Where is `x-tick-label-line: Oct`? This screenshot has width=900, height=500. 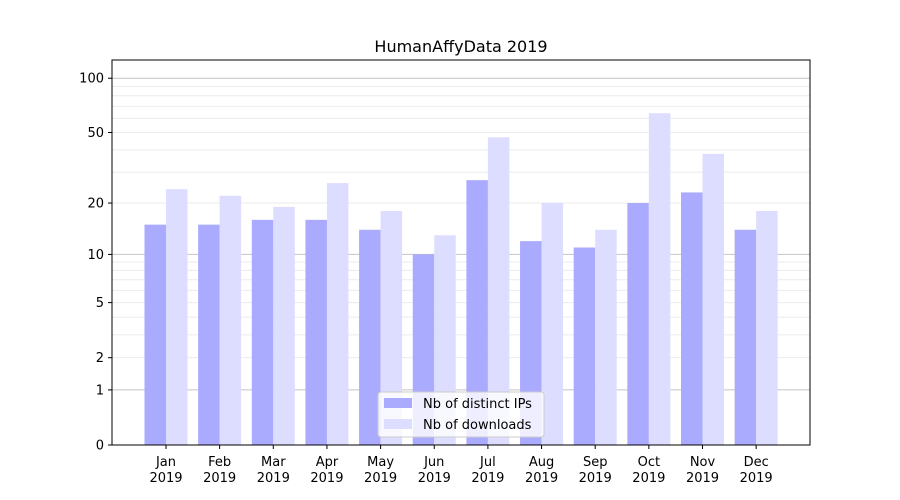
x-tick-label-line: Oct is located at coordinates (649, 462).